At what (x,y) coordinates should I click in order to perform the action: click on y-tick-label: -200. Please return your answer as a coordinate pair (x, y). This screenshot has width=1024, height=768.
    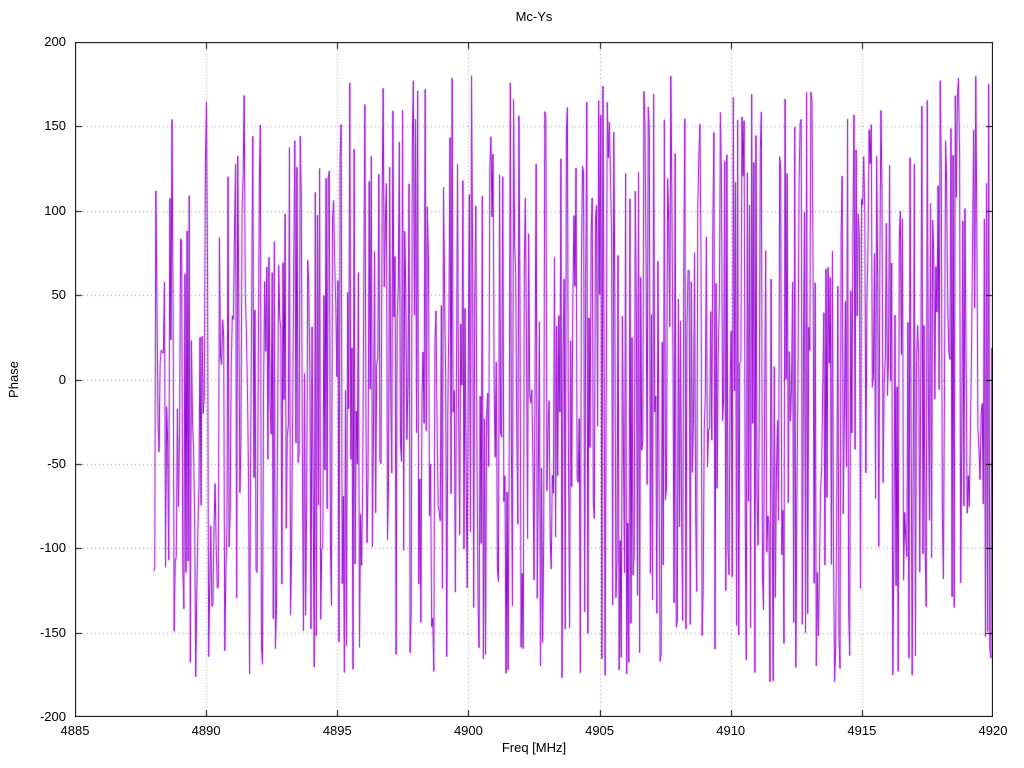
    Looking at the image, I should click on (52, 716).